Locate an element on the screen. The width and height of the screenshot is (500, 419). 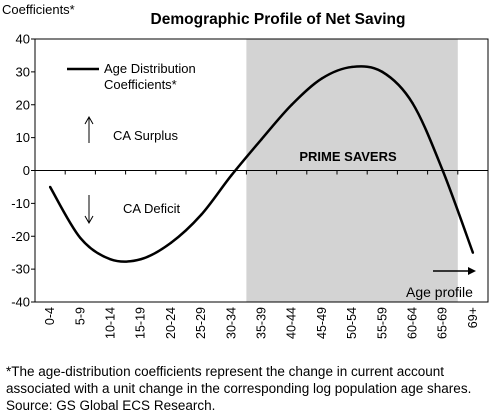
y-tick-label: 0 is located at coordinates (26, 170).